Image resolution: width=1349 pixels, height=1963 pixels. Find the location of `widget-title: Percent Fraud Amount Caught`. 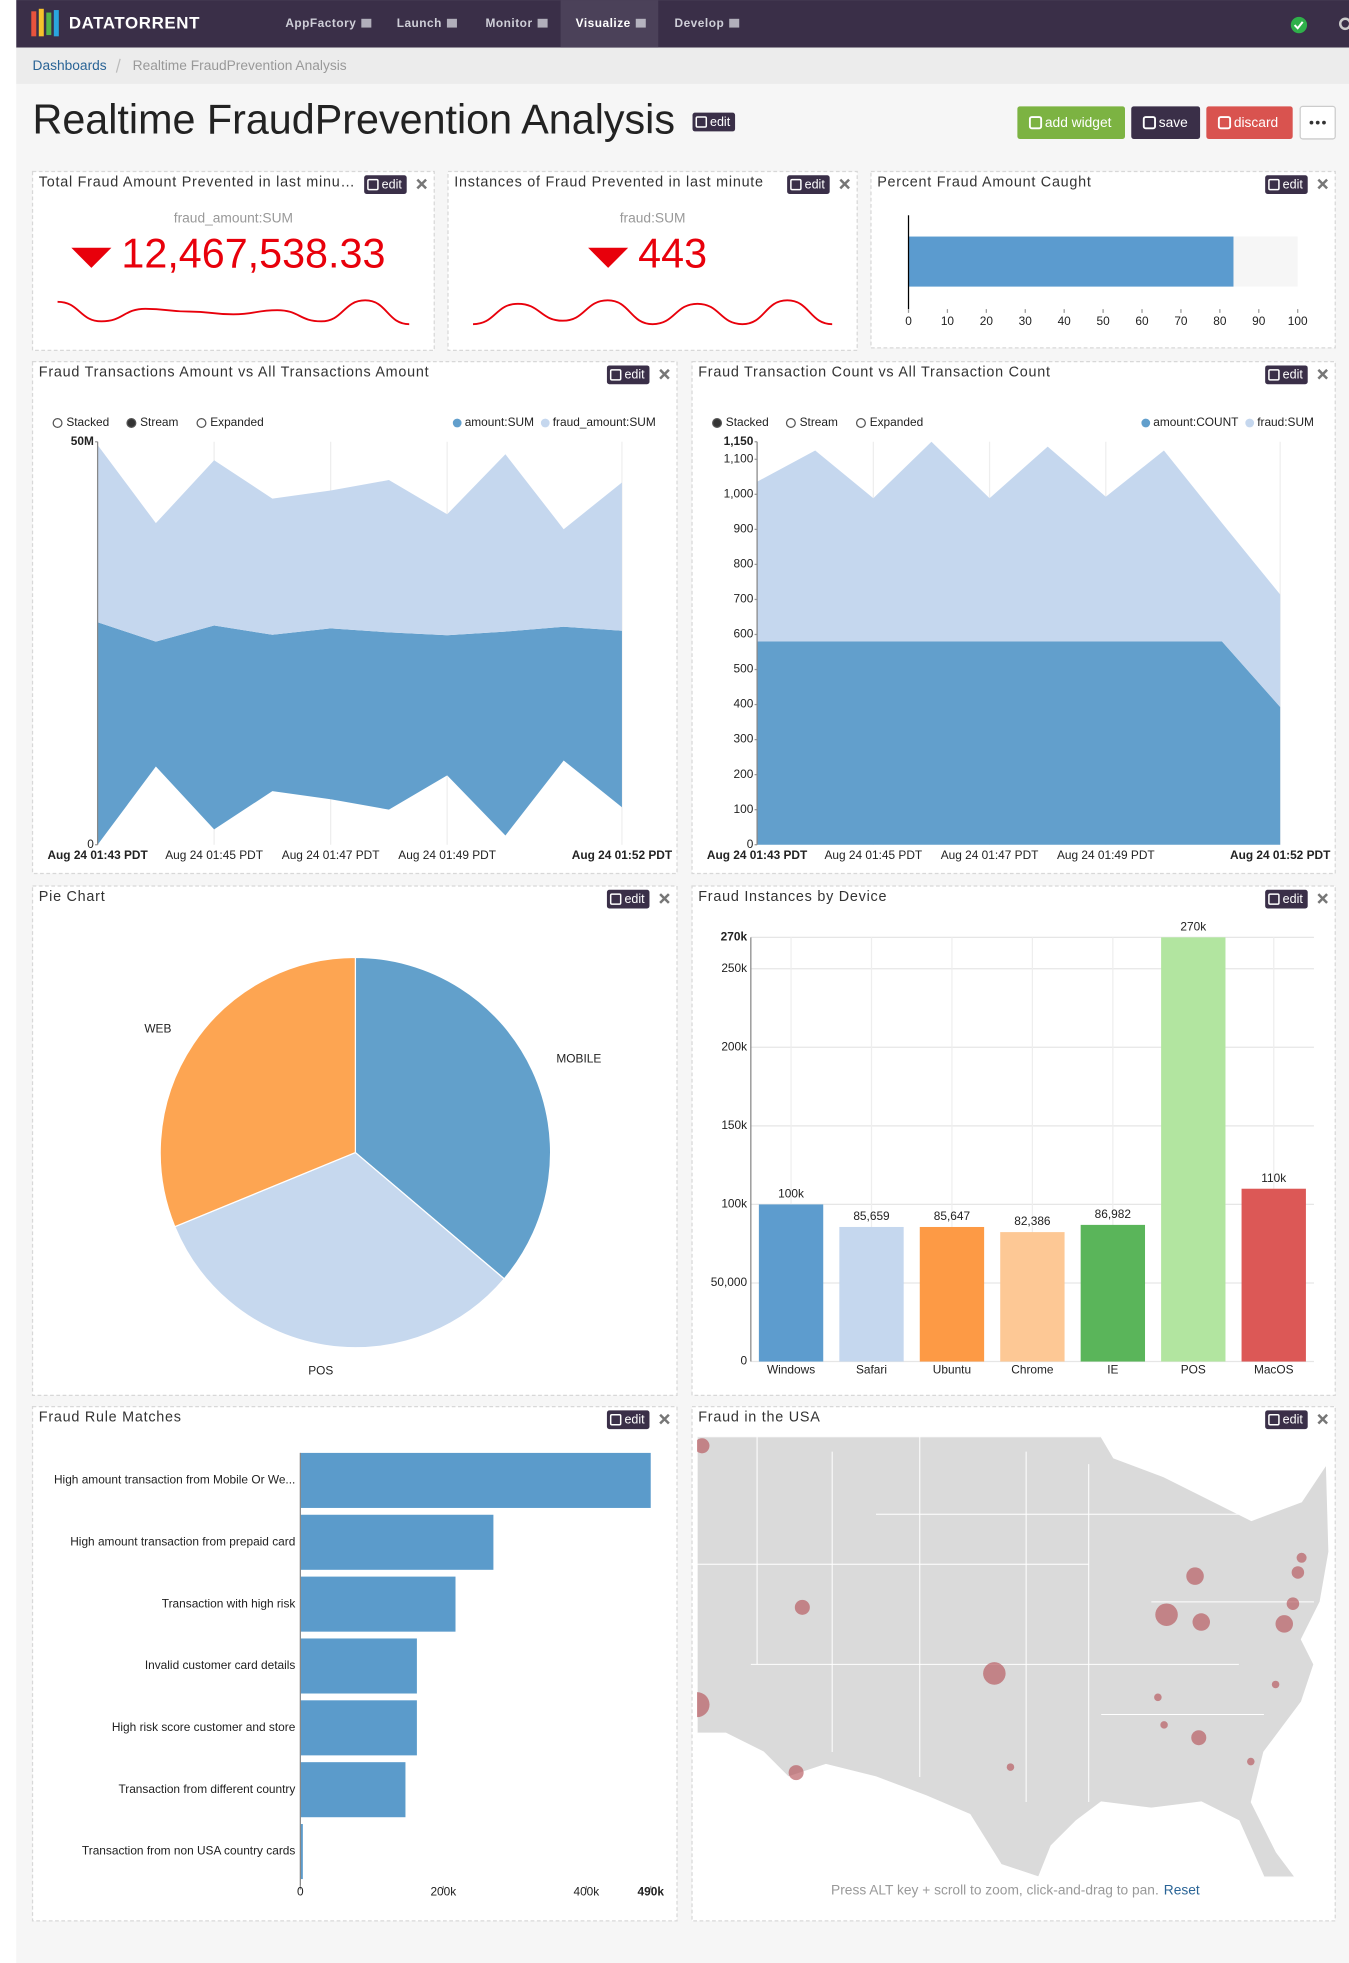

widget-title: Percent Fraud Amount Caught is located at coordinates (984, 183).